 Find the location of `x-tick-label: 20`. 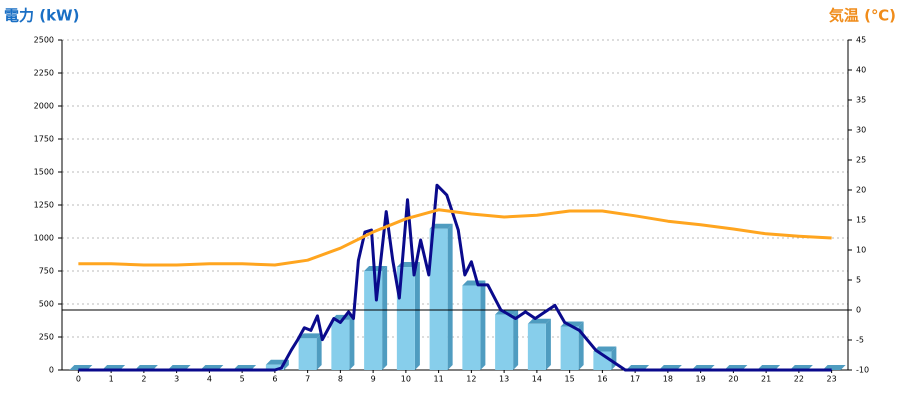

x-tick-label: 20 is located at coordinates (733, 379).